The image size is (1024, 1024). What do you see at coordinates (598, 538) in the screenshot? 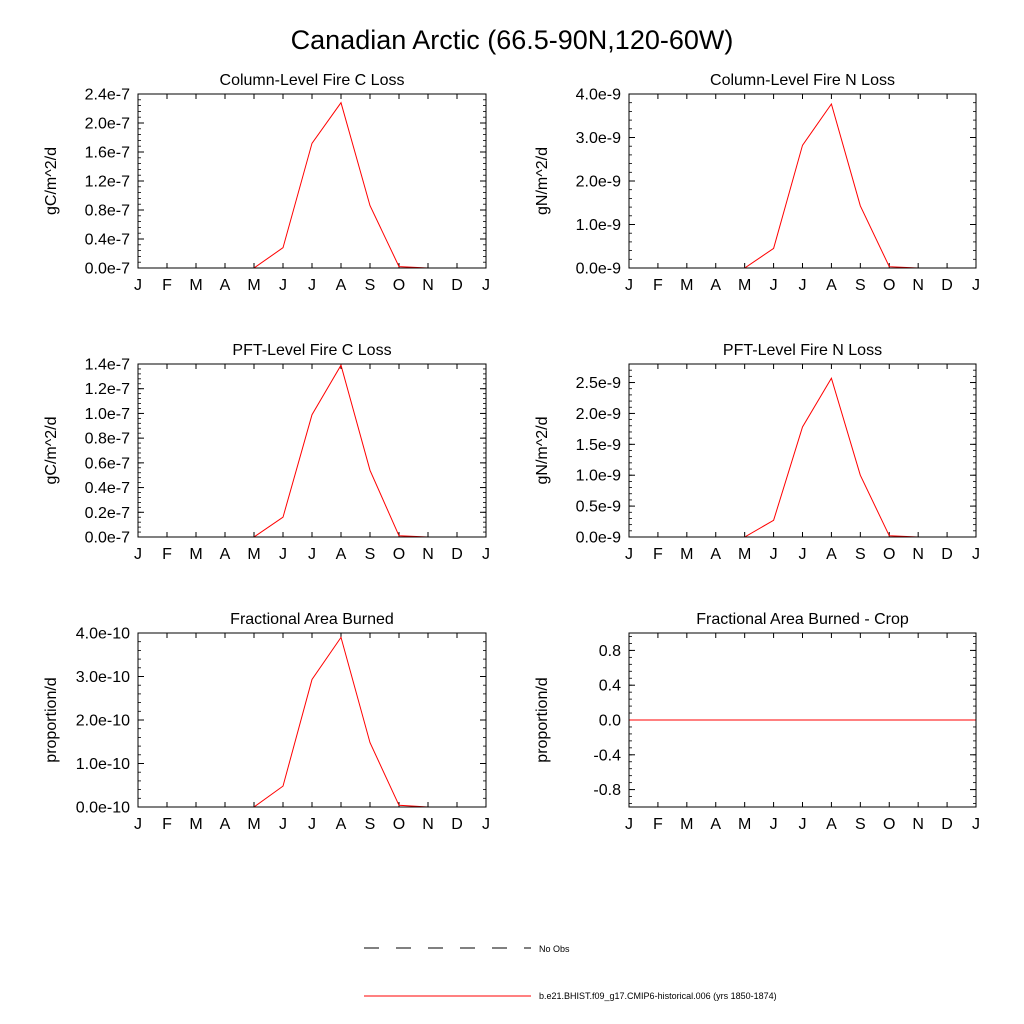
I see `y-tick-label: 0.0e-9` at bounding box center [598, 538].